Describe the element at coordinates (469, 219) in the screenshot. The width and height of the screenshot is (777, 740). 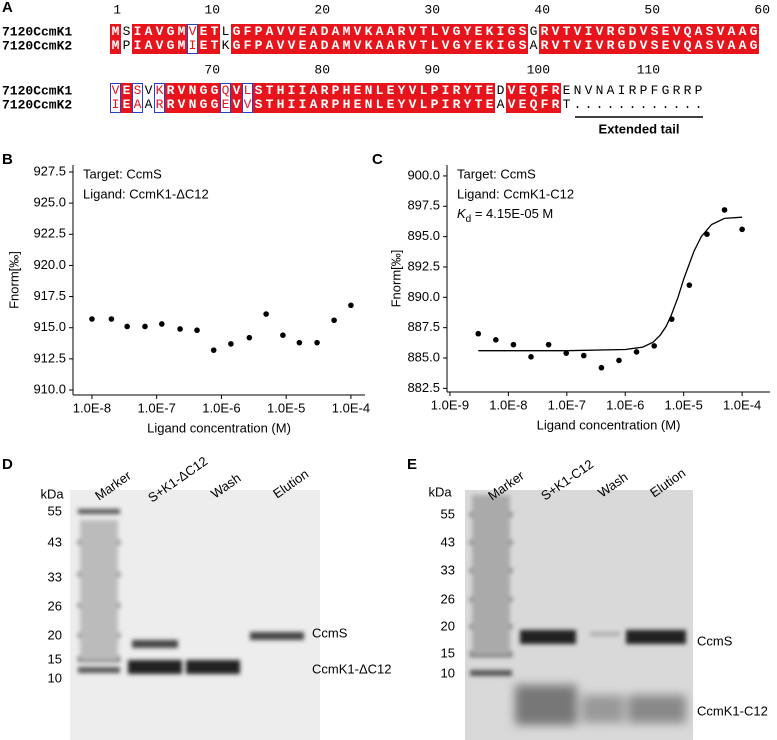
I see `annotation-part: d` at that location.